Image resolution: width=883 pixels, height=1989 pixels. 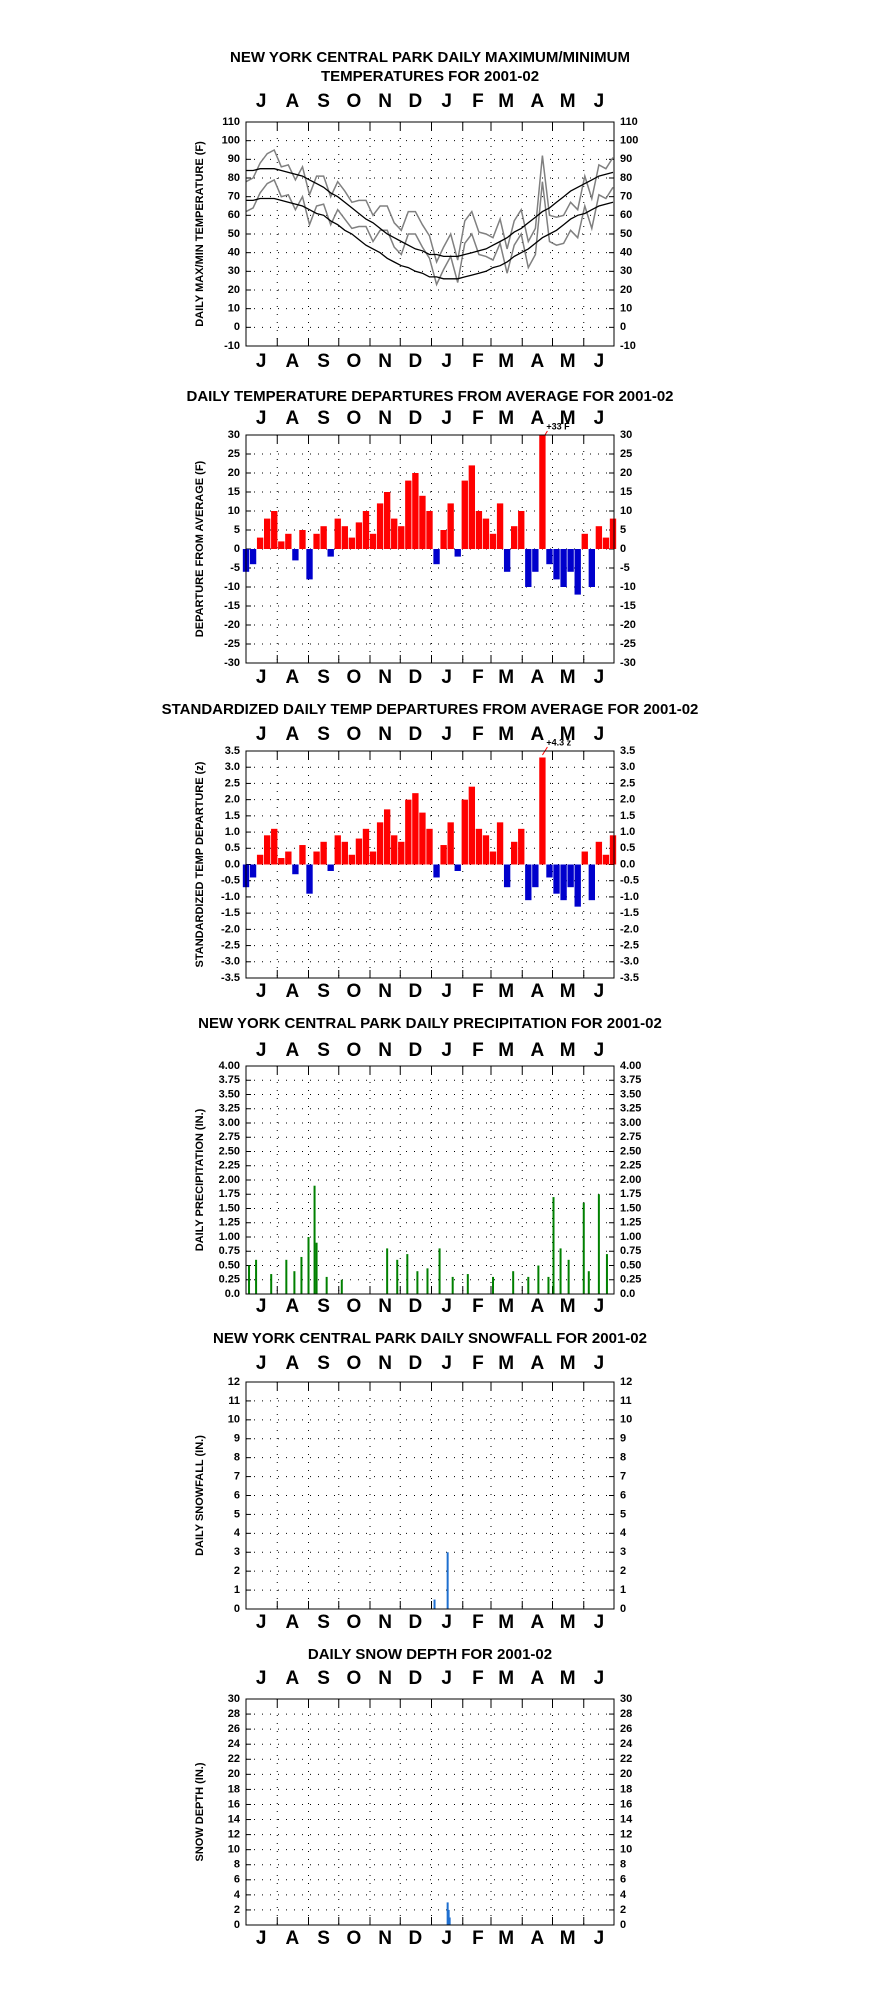 What do you see at coordinates (629, 945) in the screenshot?
I see `y-tick-label-right: -2.5` at bounding box center [629, 945].